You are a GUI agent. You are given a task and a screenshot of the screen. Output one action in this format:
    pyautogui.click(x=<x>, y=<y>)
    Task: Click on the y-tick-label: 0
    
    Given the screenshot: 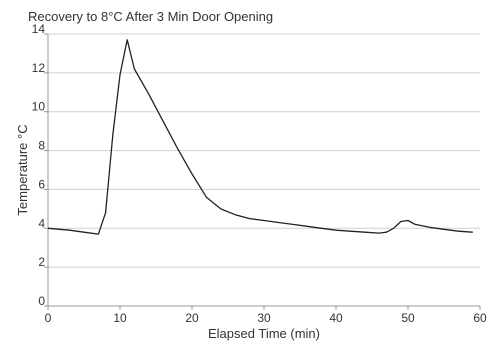 What is the action you would take?
    pyautogui.click(x=41, y=301)
    